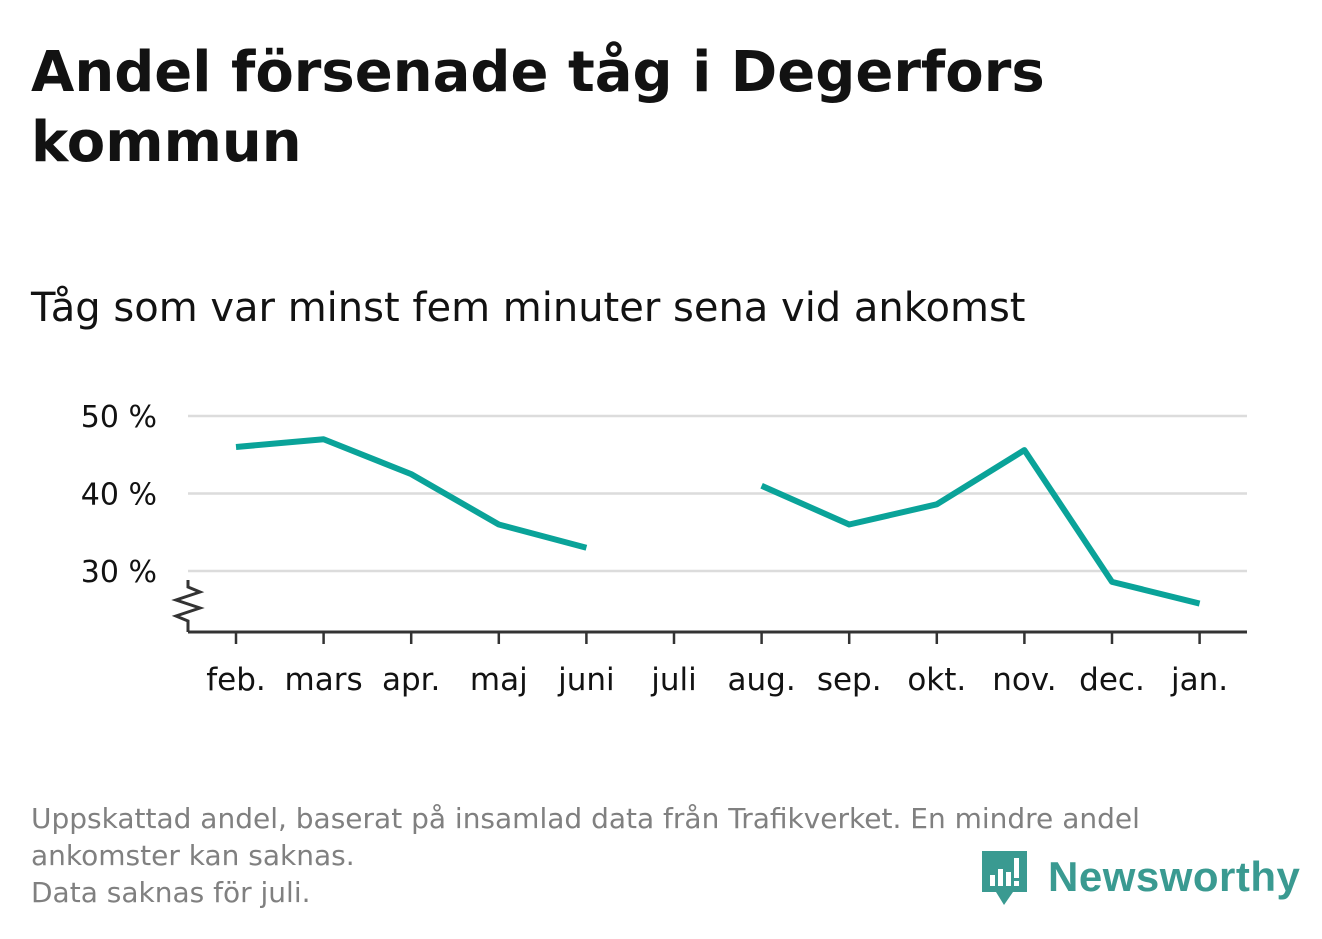 This screenshot has height=939, width=1322. I want to click on x-tick-label: nov., so click(1024, 680).